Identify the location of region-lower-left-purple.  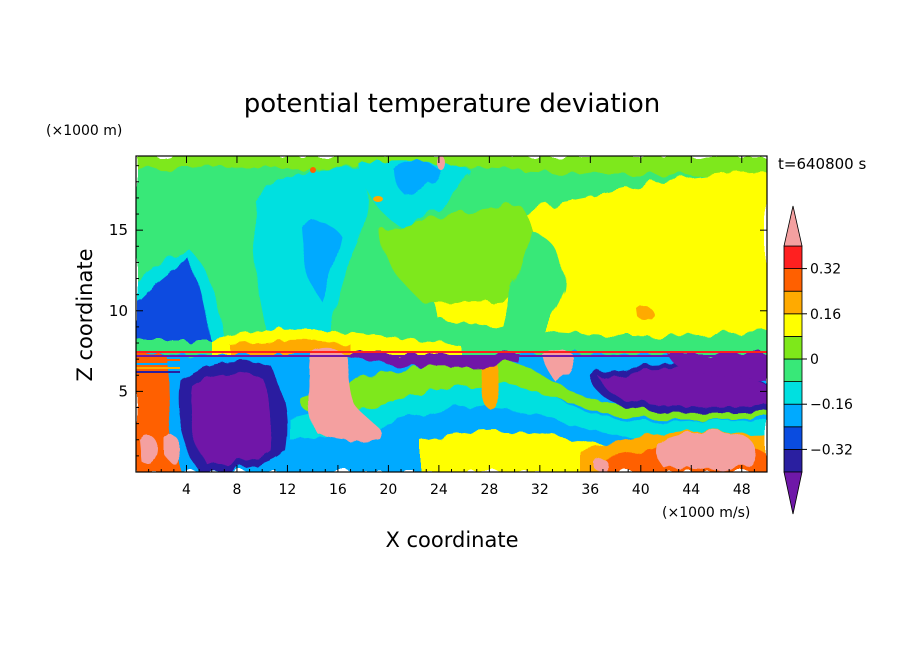
(230, 417).